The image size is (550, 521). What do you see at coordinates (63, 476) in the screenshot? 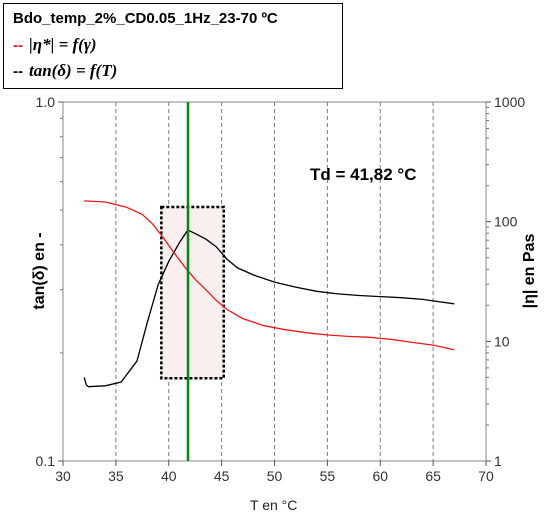
I see `x-tick-label: 30` at bounding box center [63, 476].